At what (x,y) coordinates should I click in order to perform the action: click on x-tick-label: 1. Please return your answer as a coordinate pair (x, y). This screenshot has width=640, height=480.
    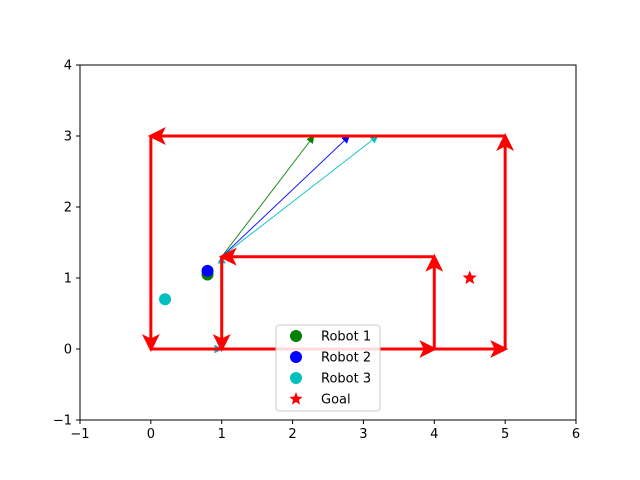
    Looking at the image, I should click on (222, 434).